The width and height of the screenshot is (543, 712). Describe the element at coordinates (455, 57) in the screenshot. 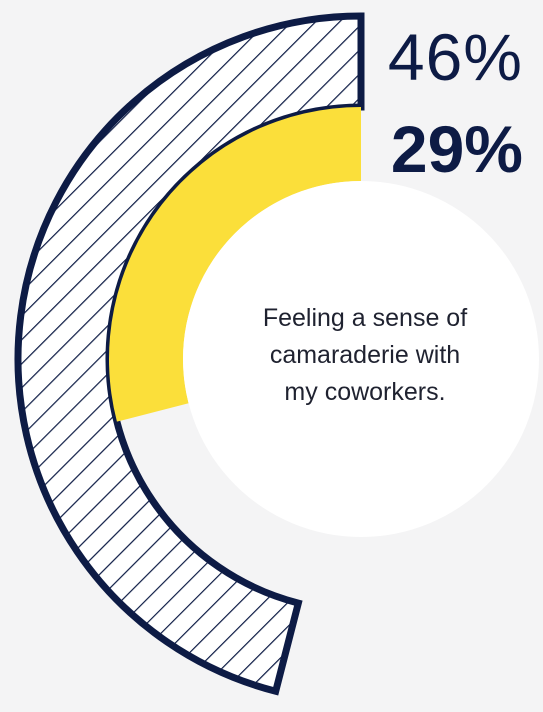

I see `outer-percentage-label: 46%` at that location.